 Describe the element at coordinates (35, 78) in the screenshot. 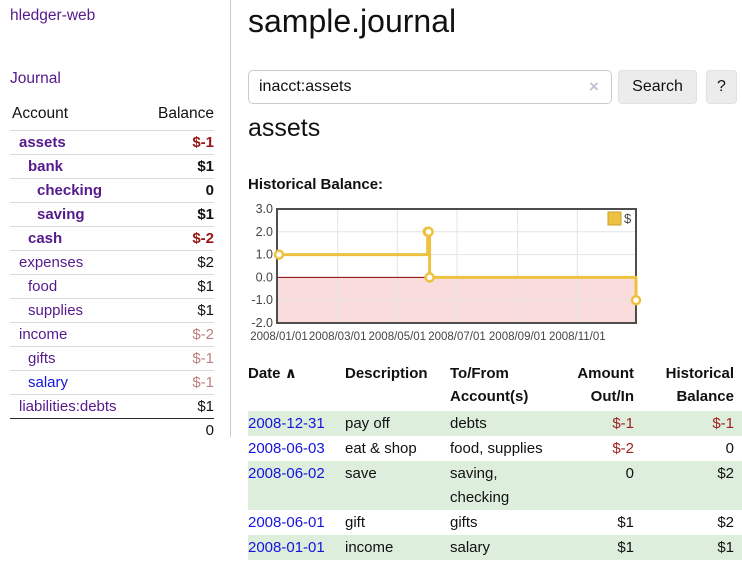

I see `sidebar-item-journal: Journal` at that location.